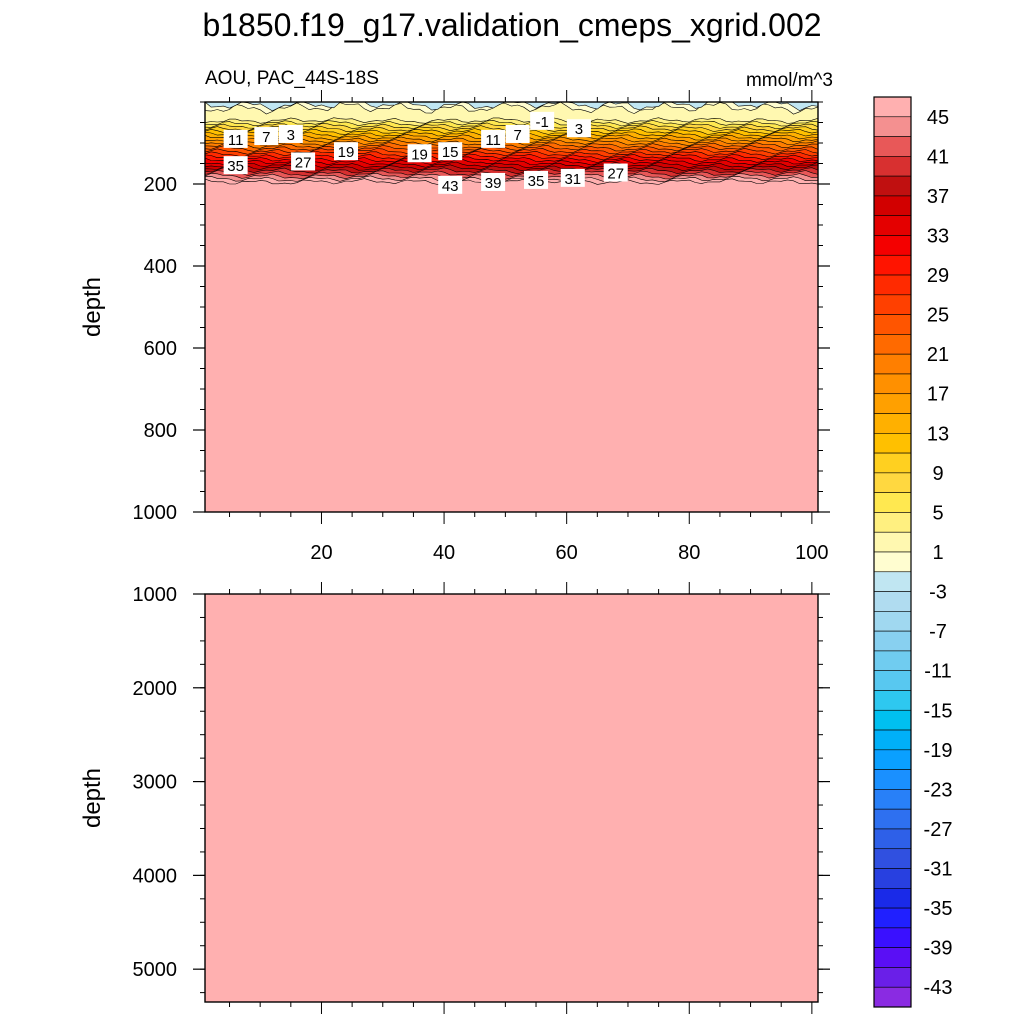 The height and width of the screenshot is (1024, 1024). I want to click on colorbar-label: -43, so click(938, 988).